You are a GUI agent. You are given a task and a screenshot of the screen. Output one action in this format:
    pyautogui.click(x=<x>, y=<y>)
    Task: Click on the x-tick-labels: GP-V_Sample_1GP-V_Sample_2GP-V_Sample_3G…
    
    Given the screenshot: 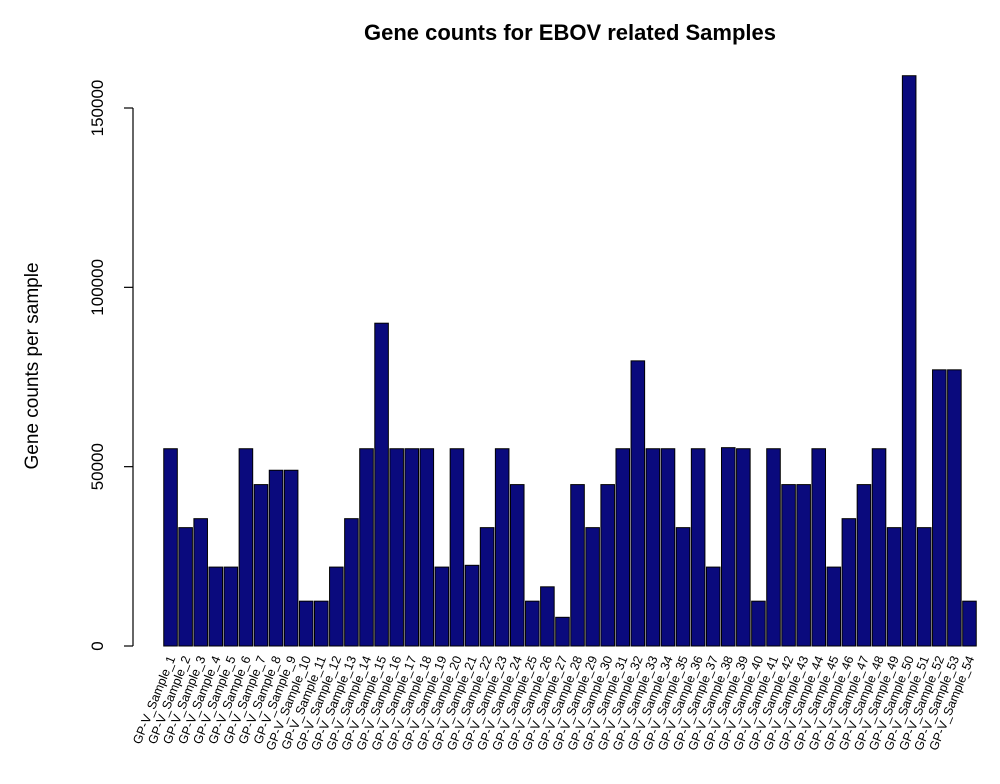 What is the action you would take?
    pyautogui.click(x=553, y=703)
    